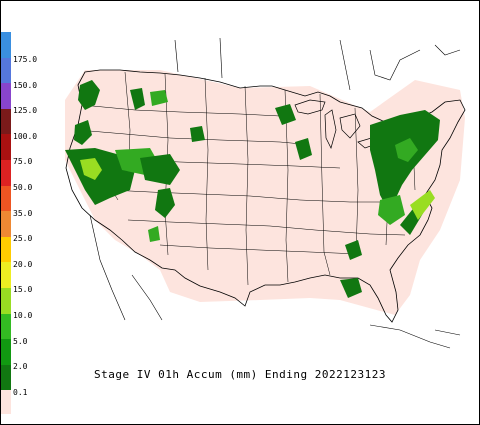 The height and width of the screenshot is (425, 480). I want to click on precip-south-dakota, so click(285, 114).